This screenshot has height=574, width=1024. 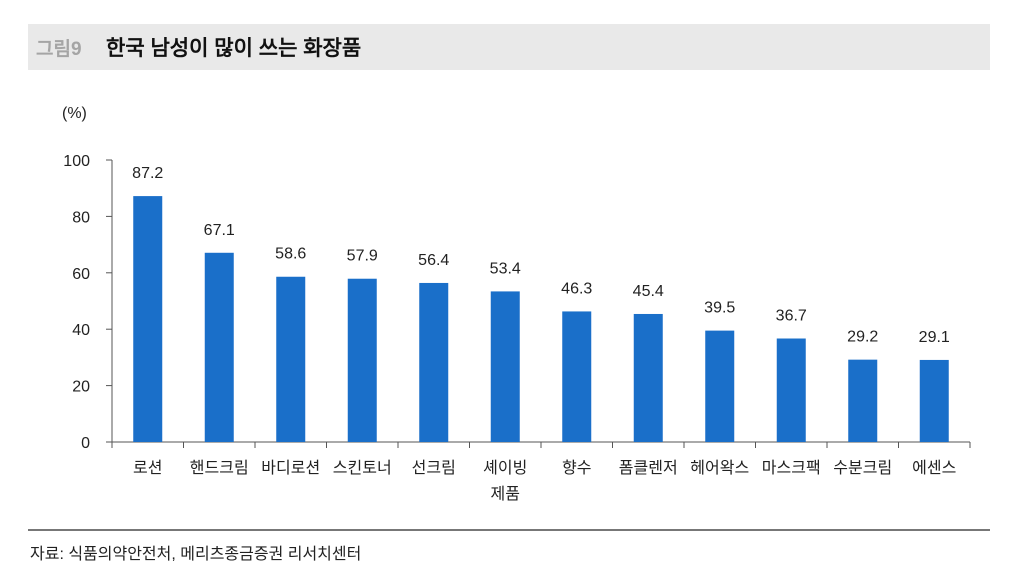 I want to click on y-tick-label: 60, so click(x=81, y=274).